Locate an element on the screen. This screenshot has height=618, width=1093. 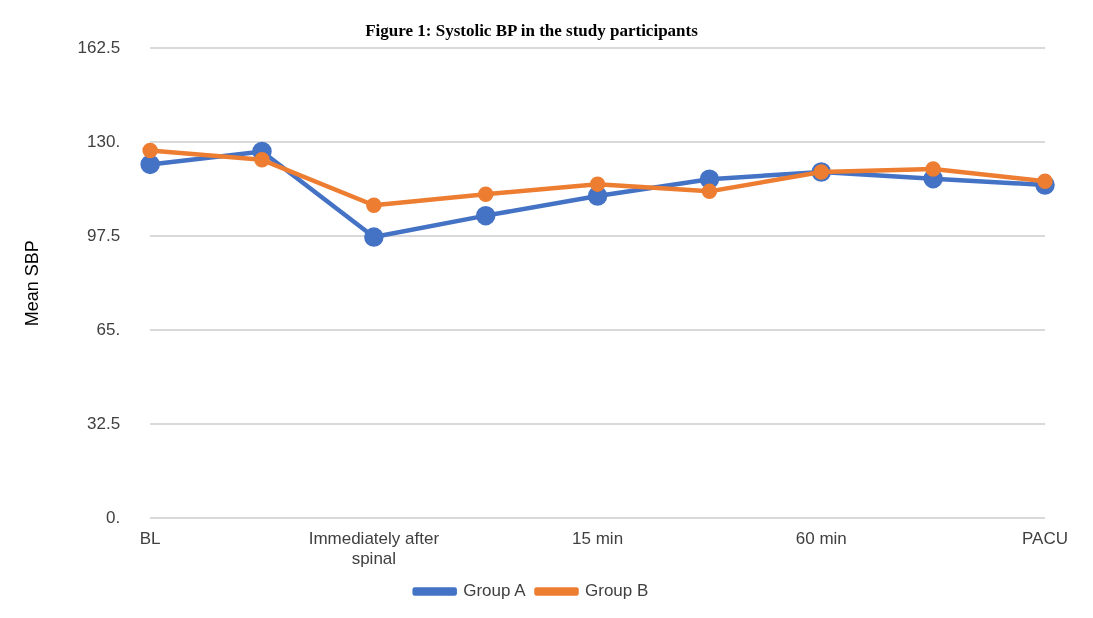
y-axis-title: Mean SBP is located at coordinates (31, 283).